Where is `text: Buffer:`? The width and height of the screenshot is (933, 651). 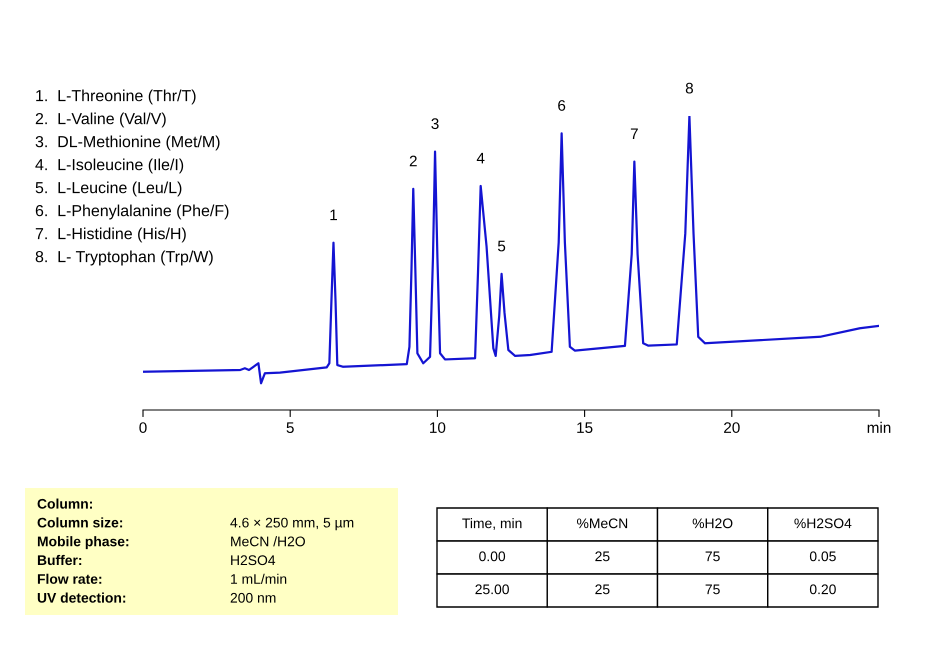
text: Buffer: is located at coordinates (60, 560).